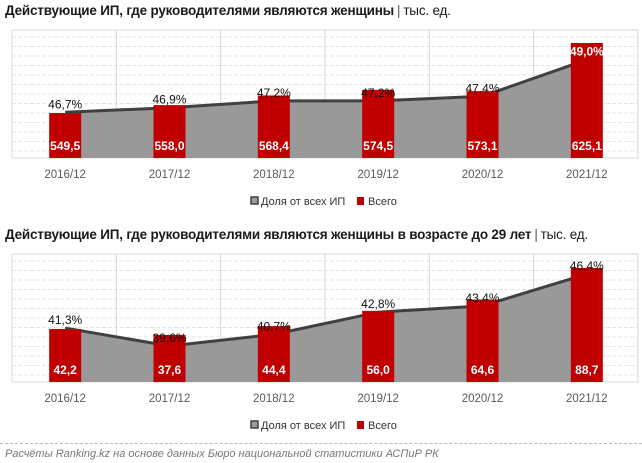 This screenshot has width=642, height=463. What do you see at coordinates (482, 88) in the screenshot?
I see `share-value-label: 47,4%` at bounding box center [482, 88].